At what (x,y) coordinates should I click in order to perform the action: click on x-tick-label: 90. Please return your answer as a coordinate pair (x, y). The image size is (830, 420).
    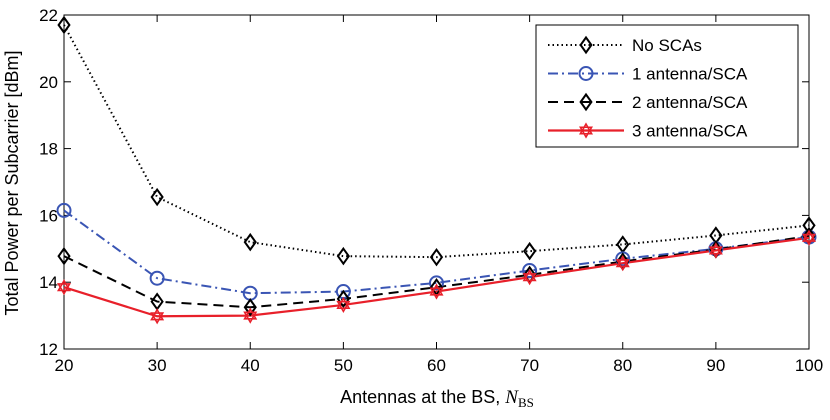
    Looking at the image, I should click on (715, 365).